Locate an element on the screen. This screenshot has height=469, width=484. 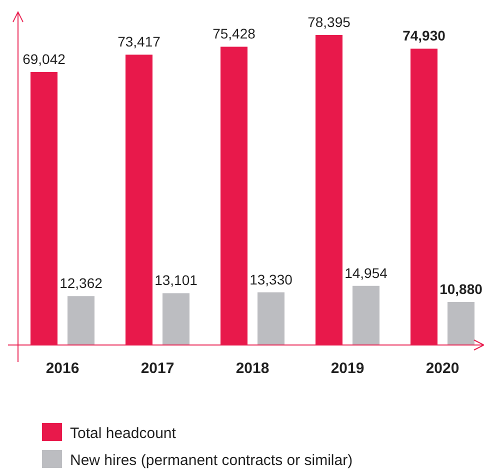
data-label: 10,880 is located at coordinates (461, 288).